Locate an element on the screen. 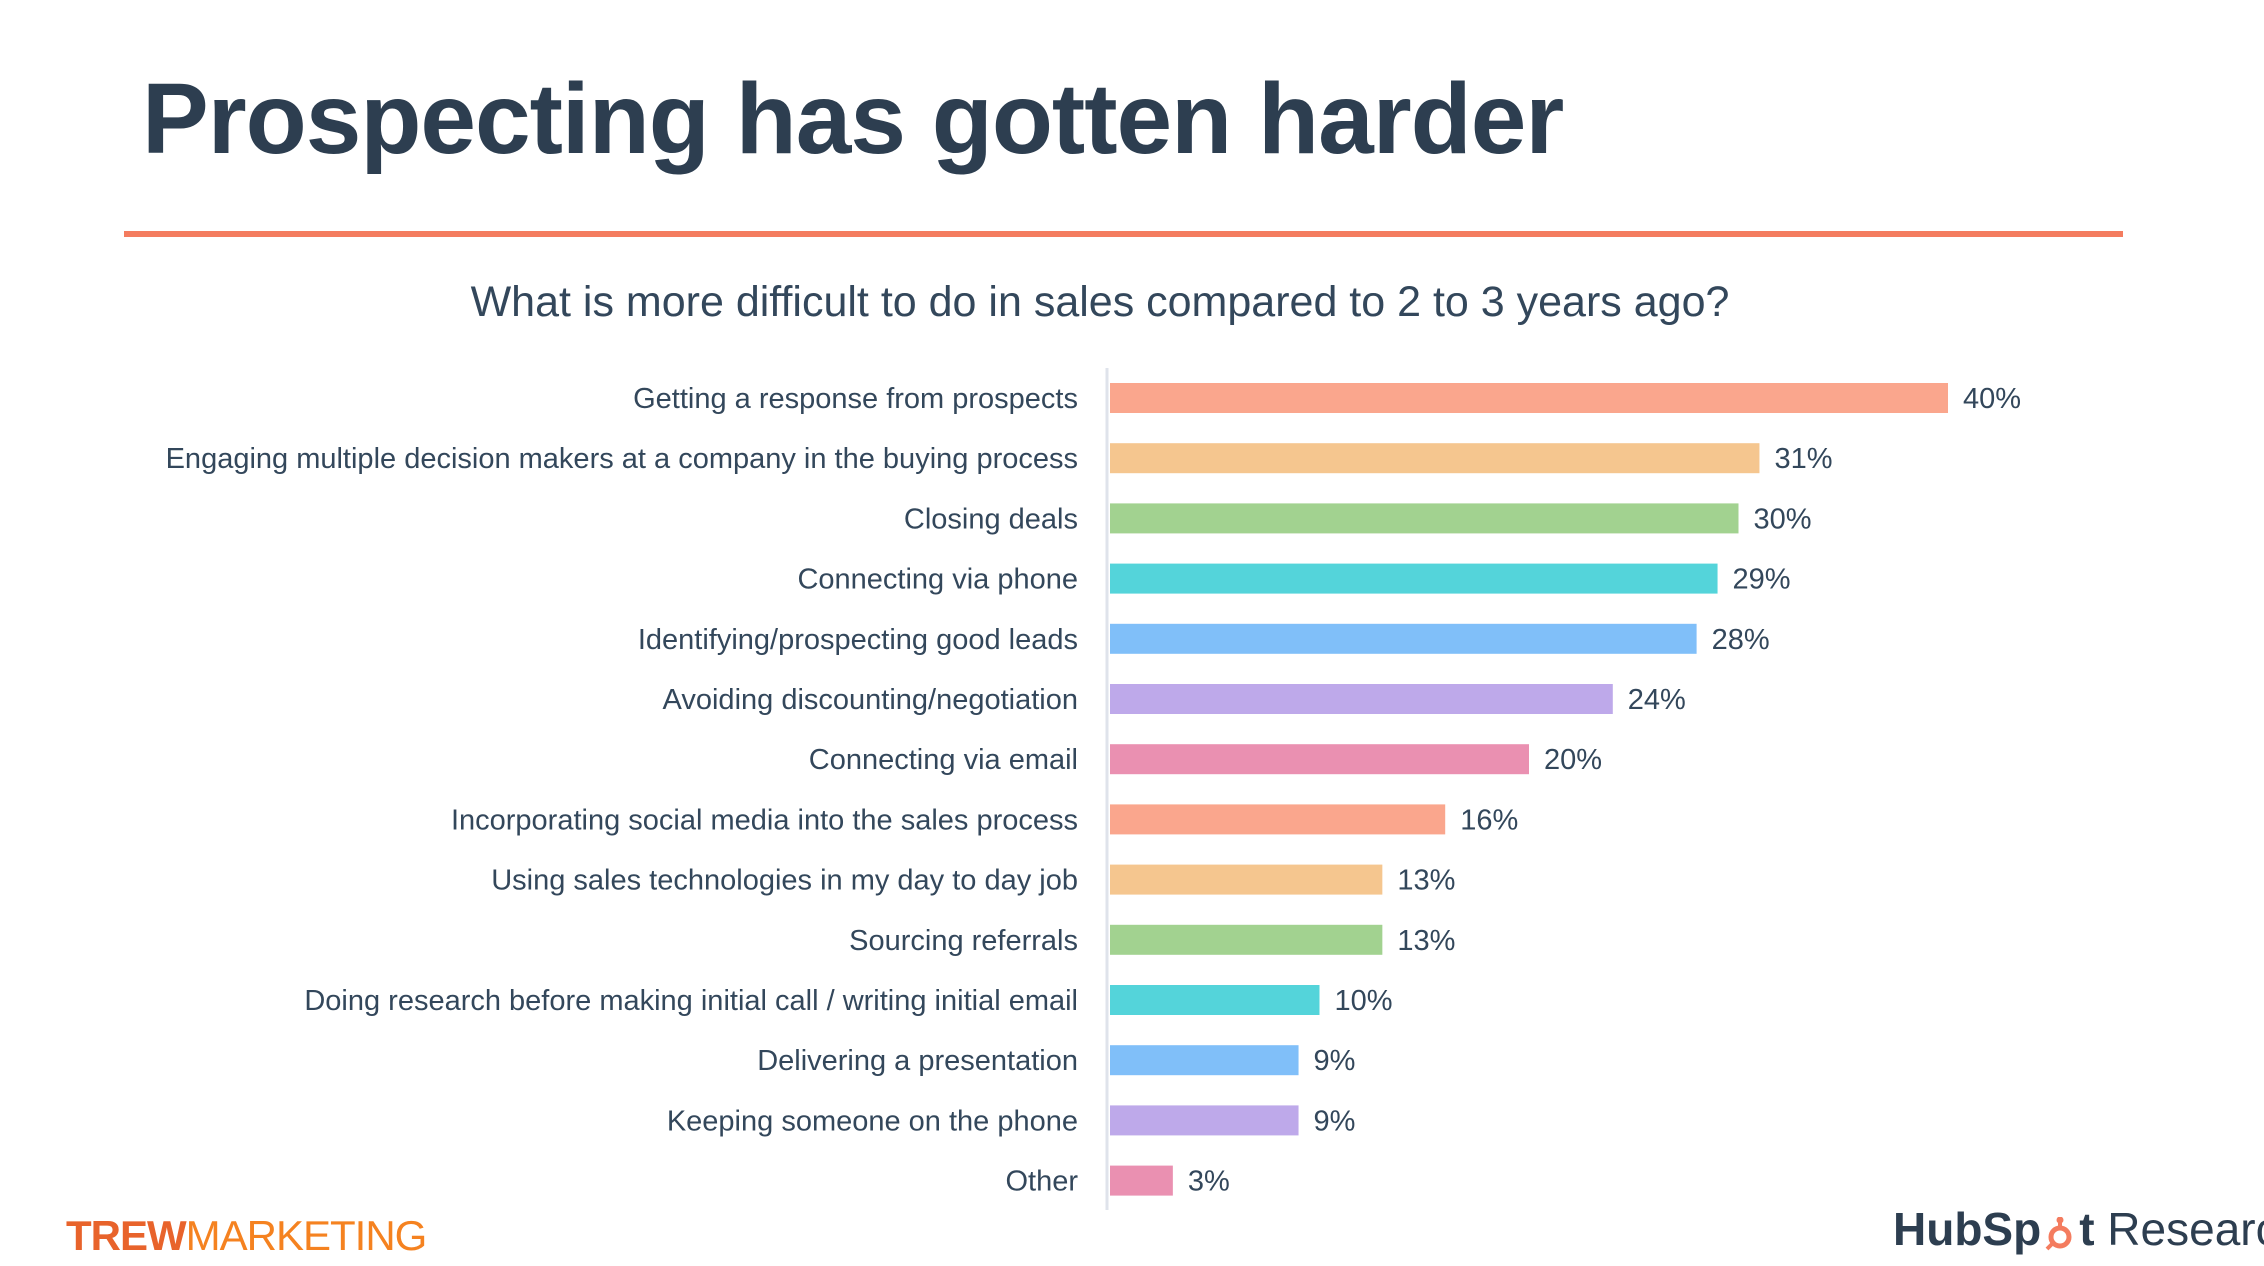 This screenshot has width=2264, height=1266. category-label: Sourcing referrals is located at coordinates (963, 941).